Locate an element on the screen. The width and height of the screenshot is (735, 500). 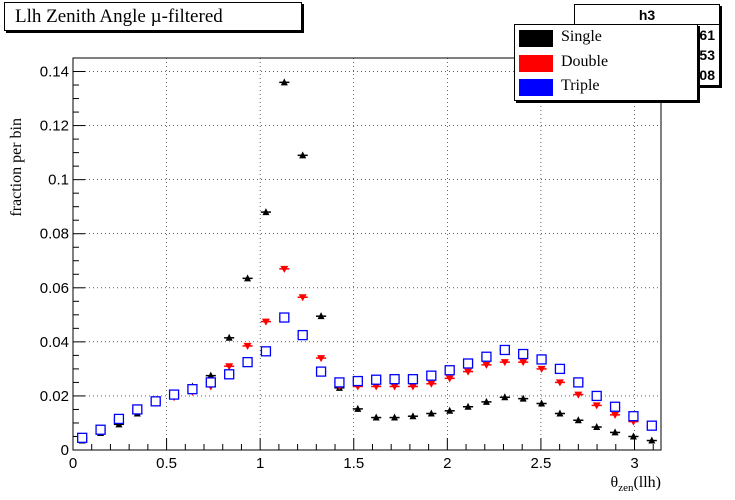
legend-label-double: Double is located at coordinates (585, 61).